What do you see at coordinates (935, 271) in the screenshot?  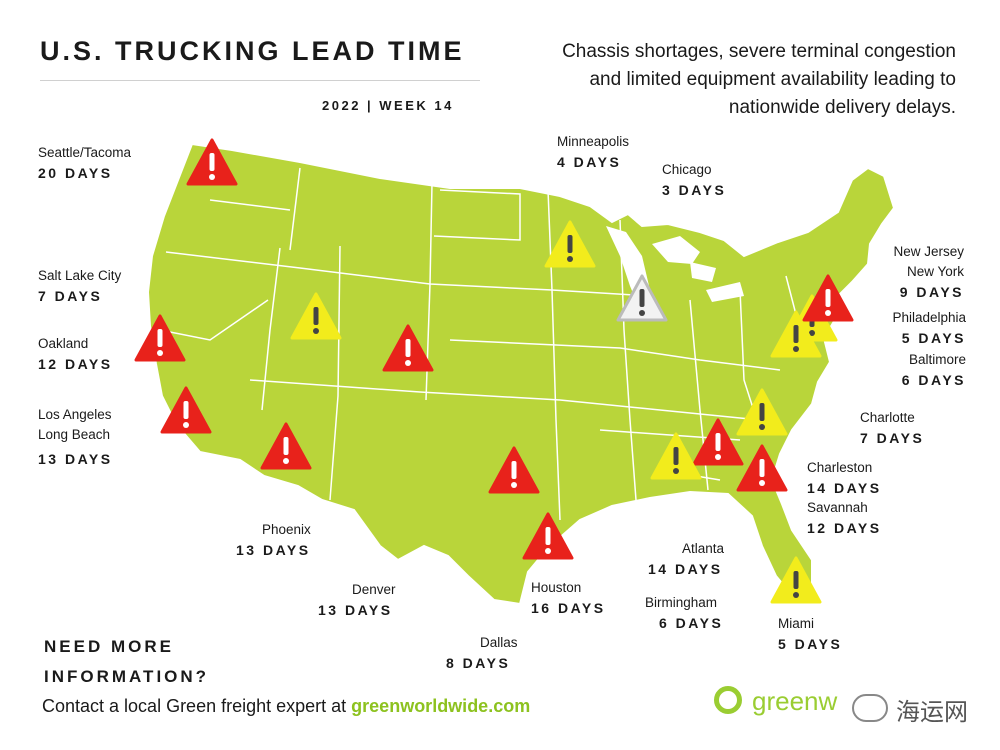 I see `city-name-2: New York` at bounding box center [935, 271].